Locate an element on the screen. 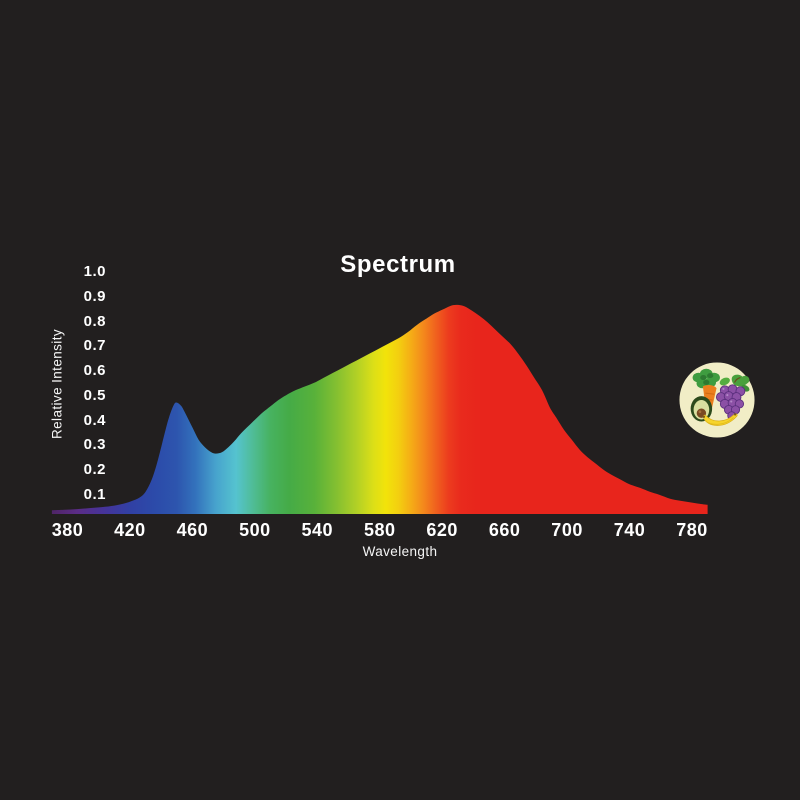 Image resolution: width=800 pixels, height=800 pixels. grapes-icon is located at coordinates (732, 397).